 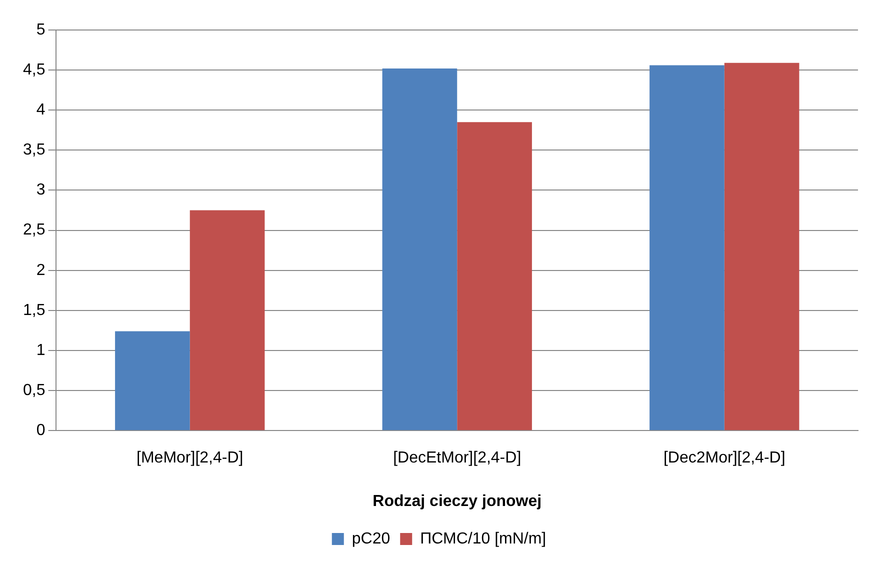 I want to click on y-tick-label: 3, so click(x=41, y=190).